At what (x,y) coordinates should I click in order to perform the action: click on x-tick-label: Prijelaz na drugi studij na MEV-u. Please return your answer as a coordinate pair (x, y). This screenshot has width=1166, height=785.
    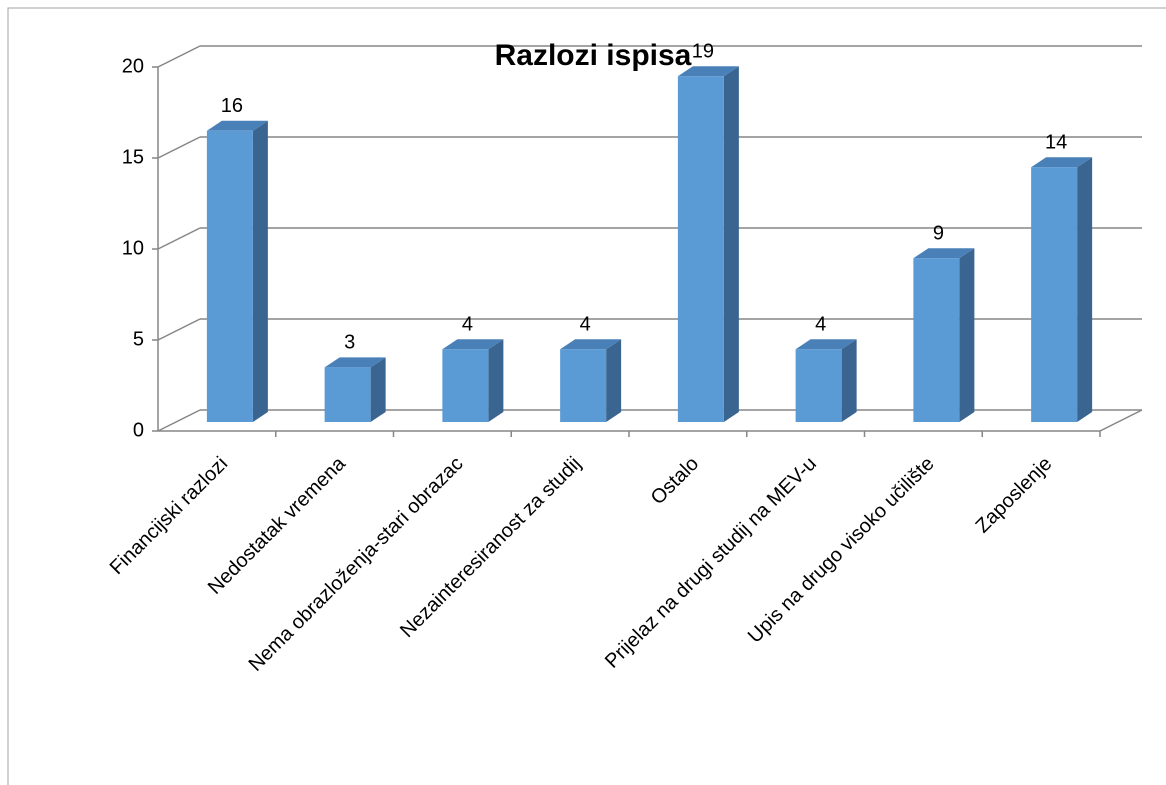
    Looking at the image, I should click on (711, 563).